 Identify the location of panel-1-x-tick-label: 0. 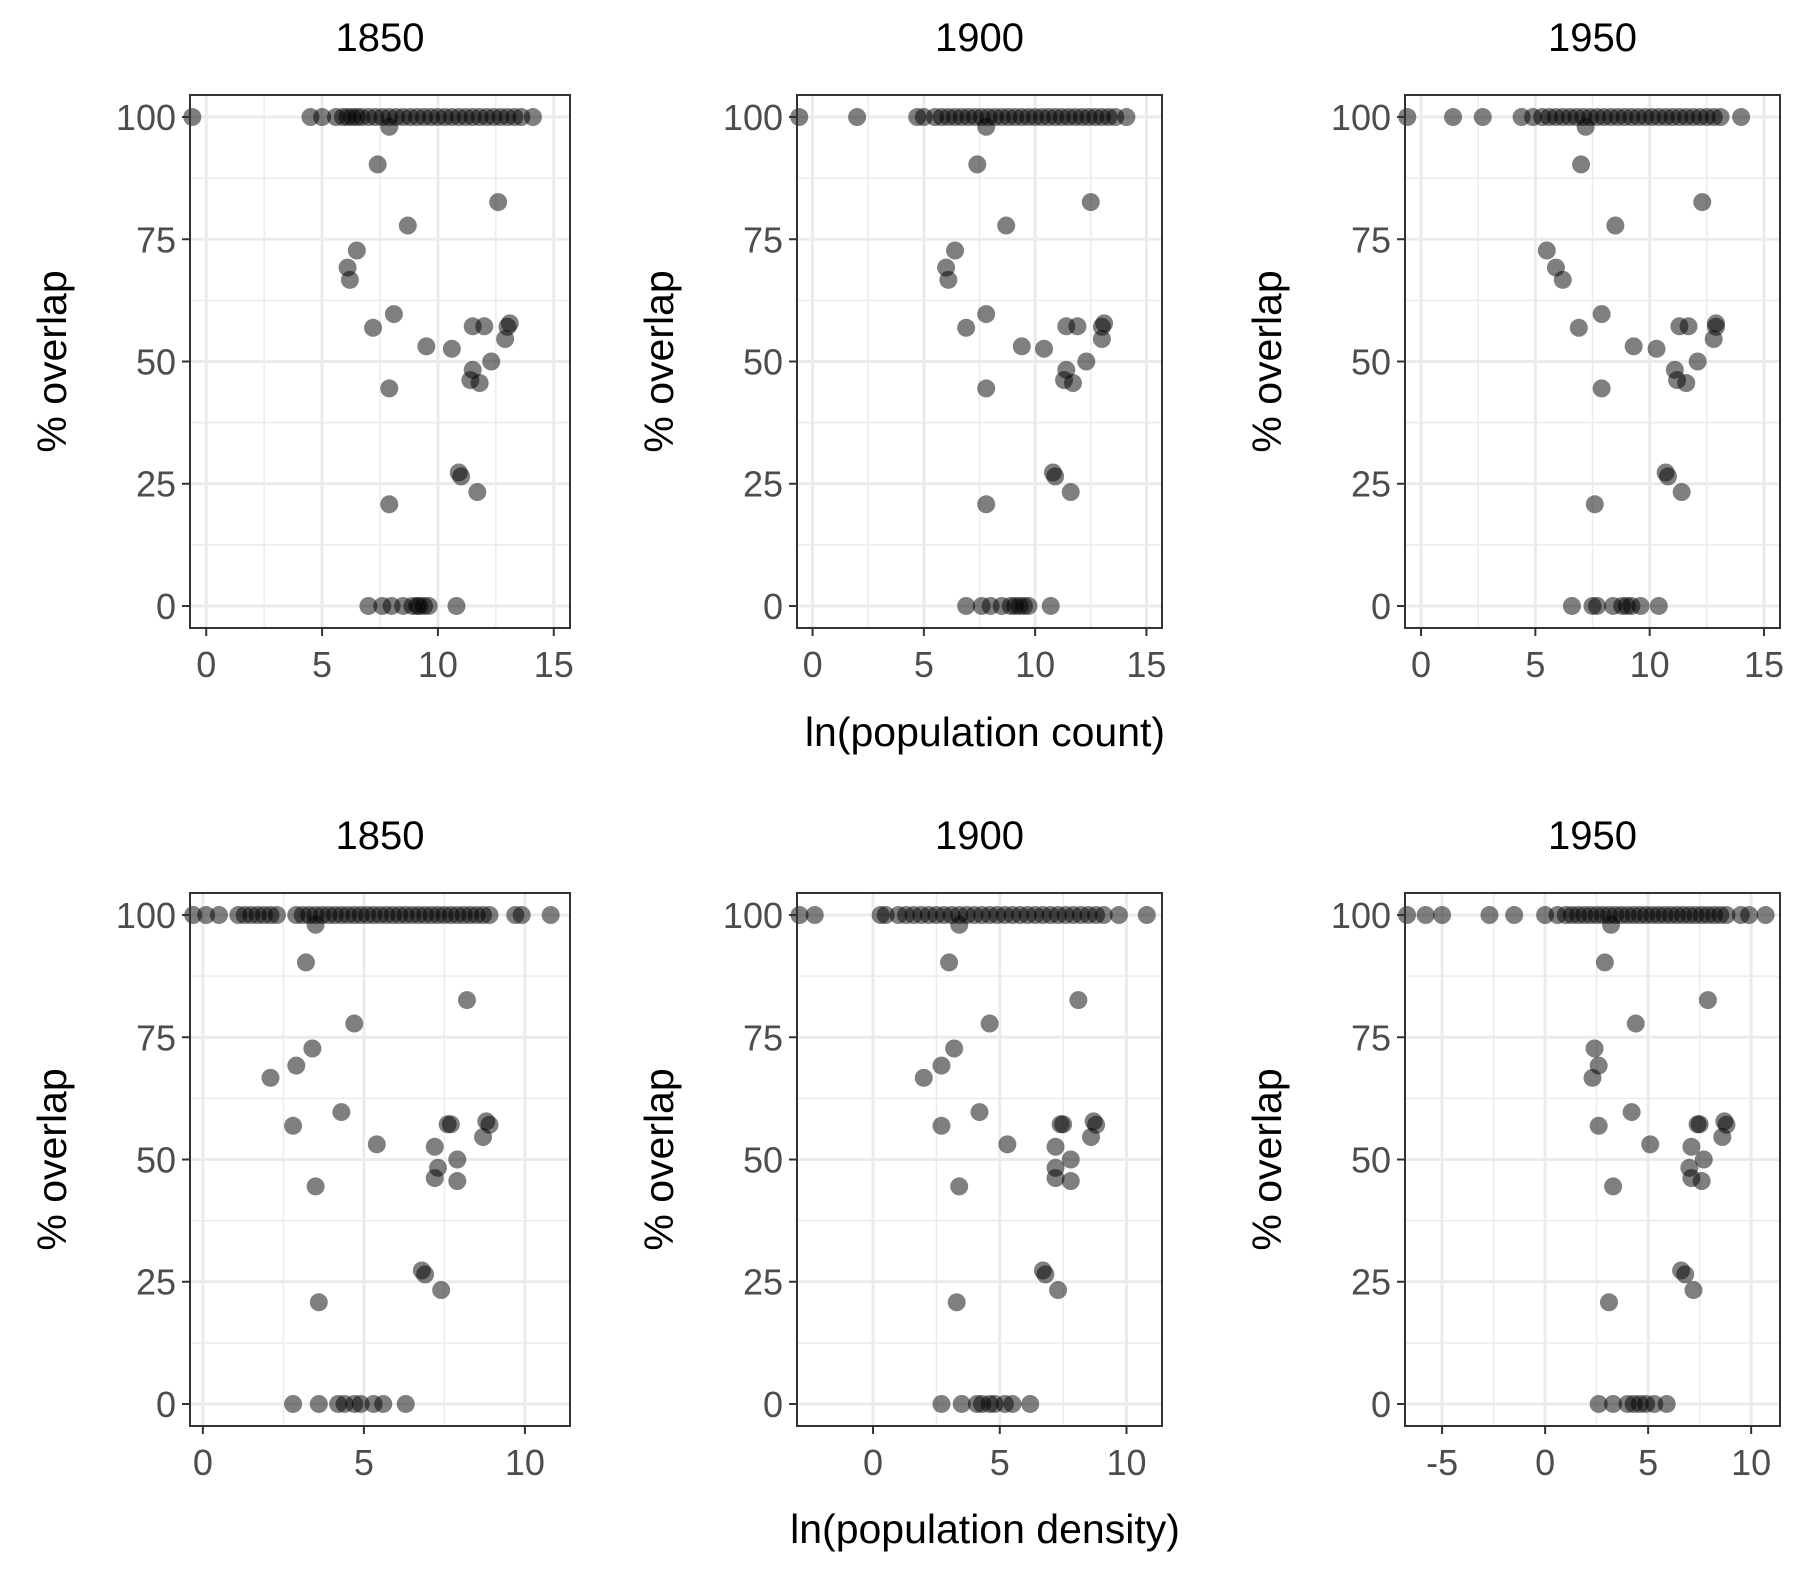
(206, 664).